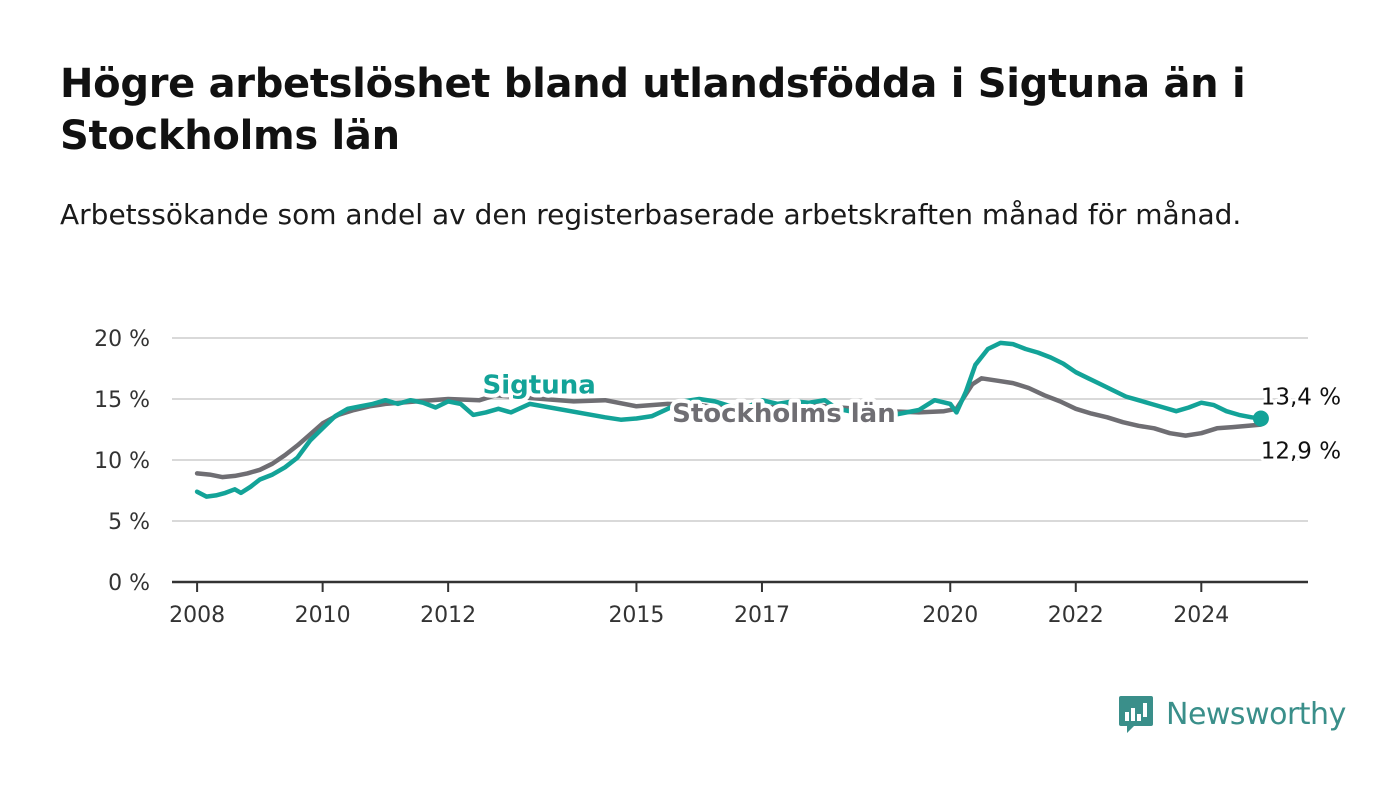 Image resolution: width=1400 pixels, height=794 pixels. What do you see at coordinates (636, 615) in the screenshot?
I see `x-tick-label-2015: 2015` at bounding box center [636, 615].